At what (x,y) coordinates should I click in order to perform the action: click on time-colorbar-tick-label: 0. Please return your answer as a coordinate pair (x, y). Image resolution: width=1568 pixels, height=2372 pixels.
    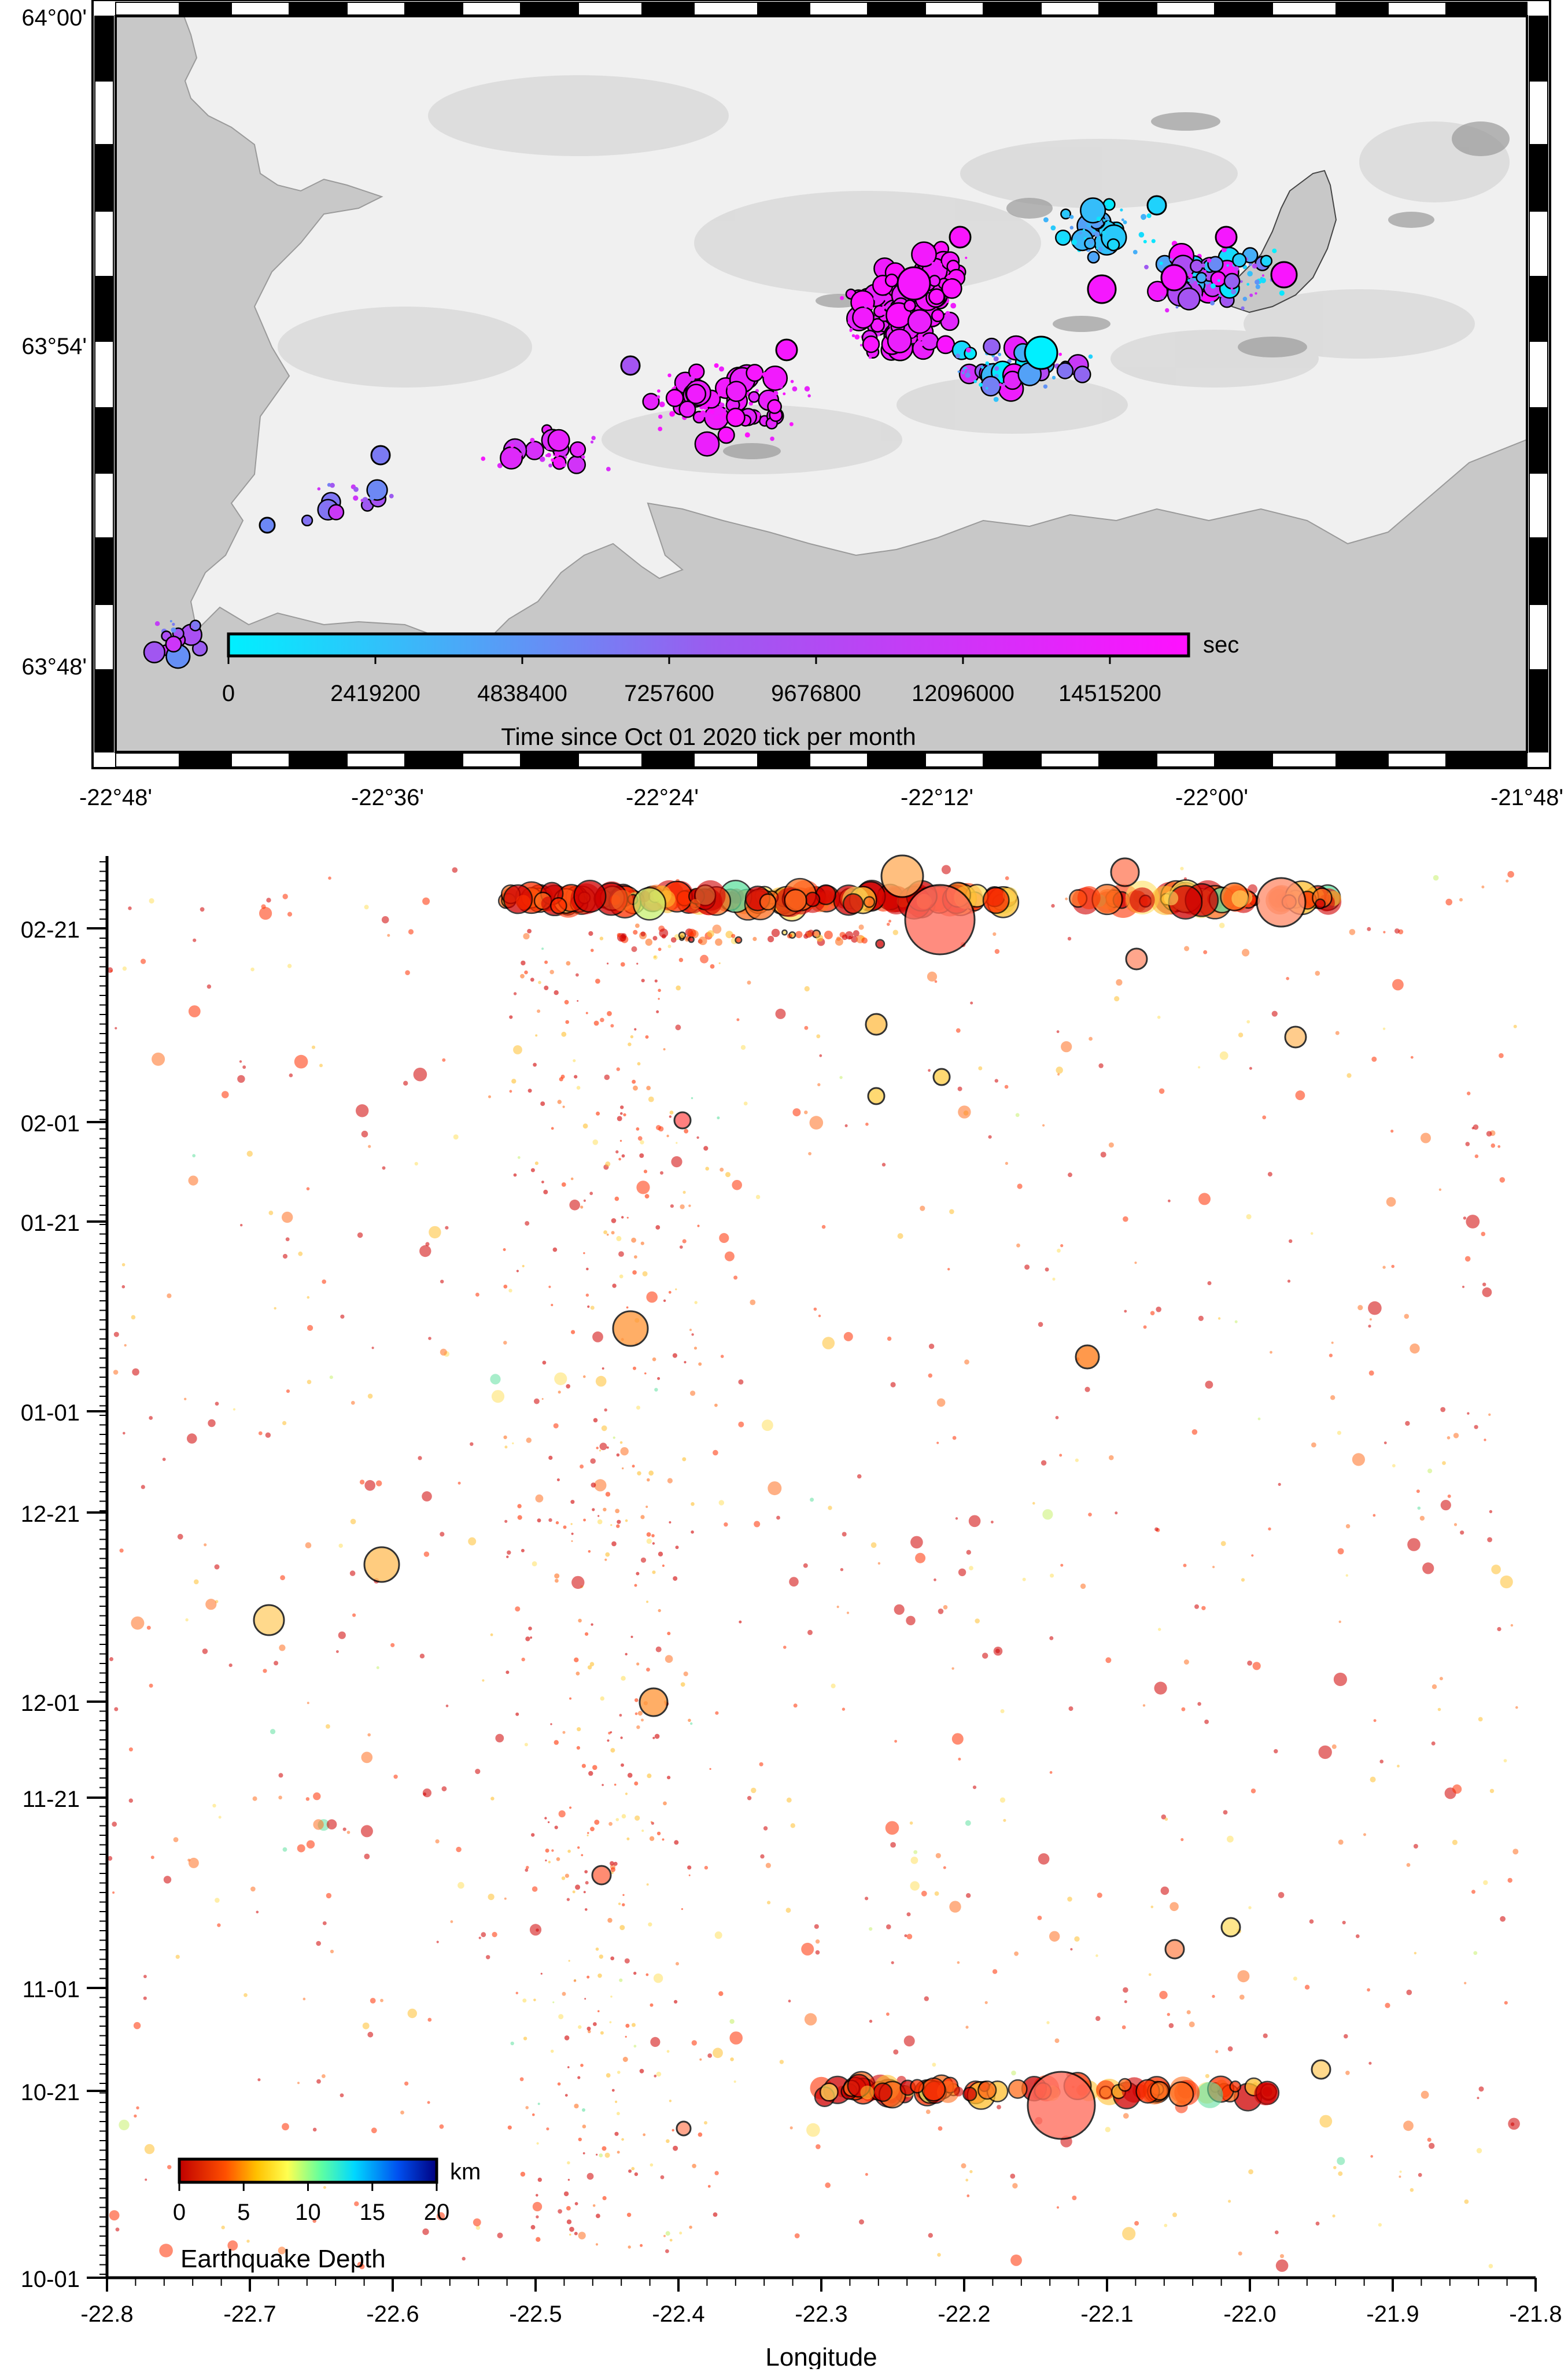
    Looking at the image, I should click on (228, 693).